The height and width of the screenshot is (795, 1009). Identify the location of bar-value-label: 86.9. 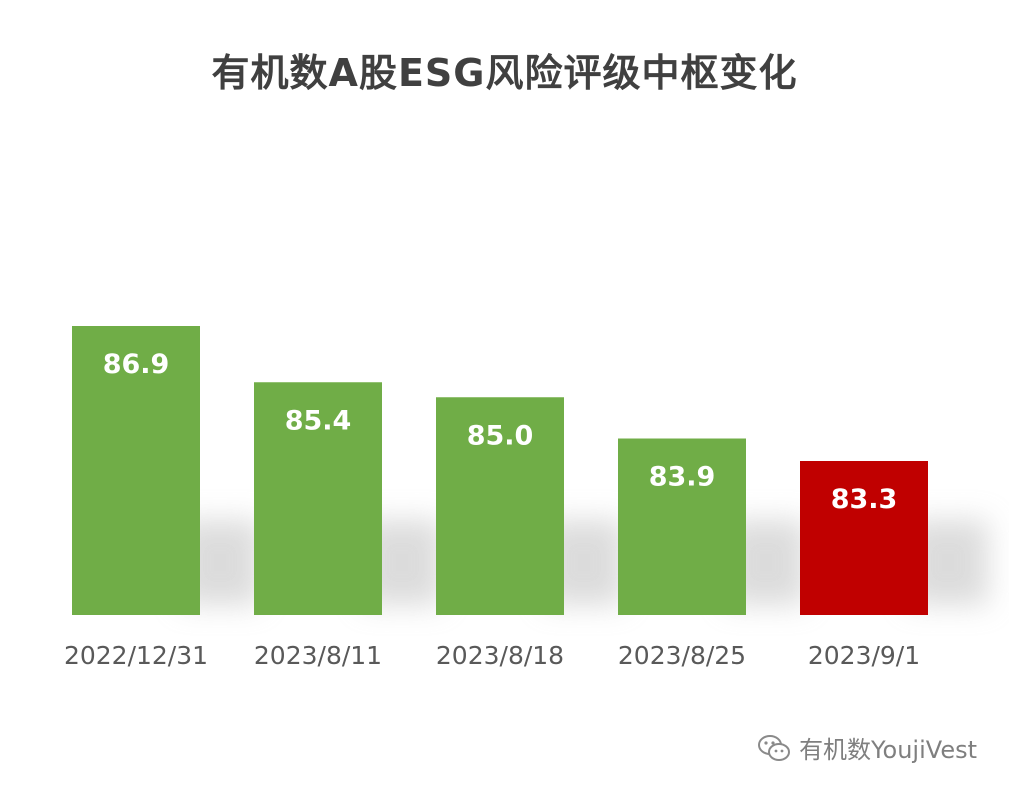
(136, 364).